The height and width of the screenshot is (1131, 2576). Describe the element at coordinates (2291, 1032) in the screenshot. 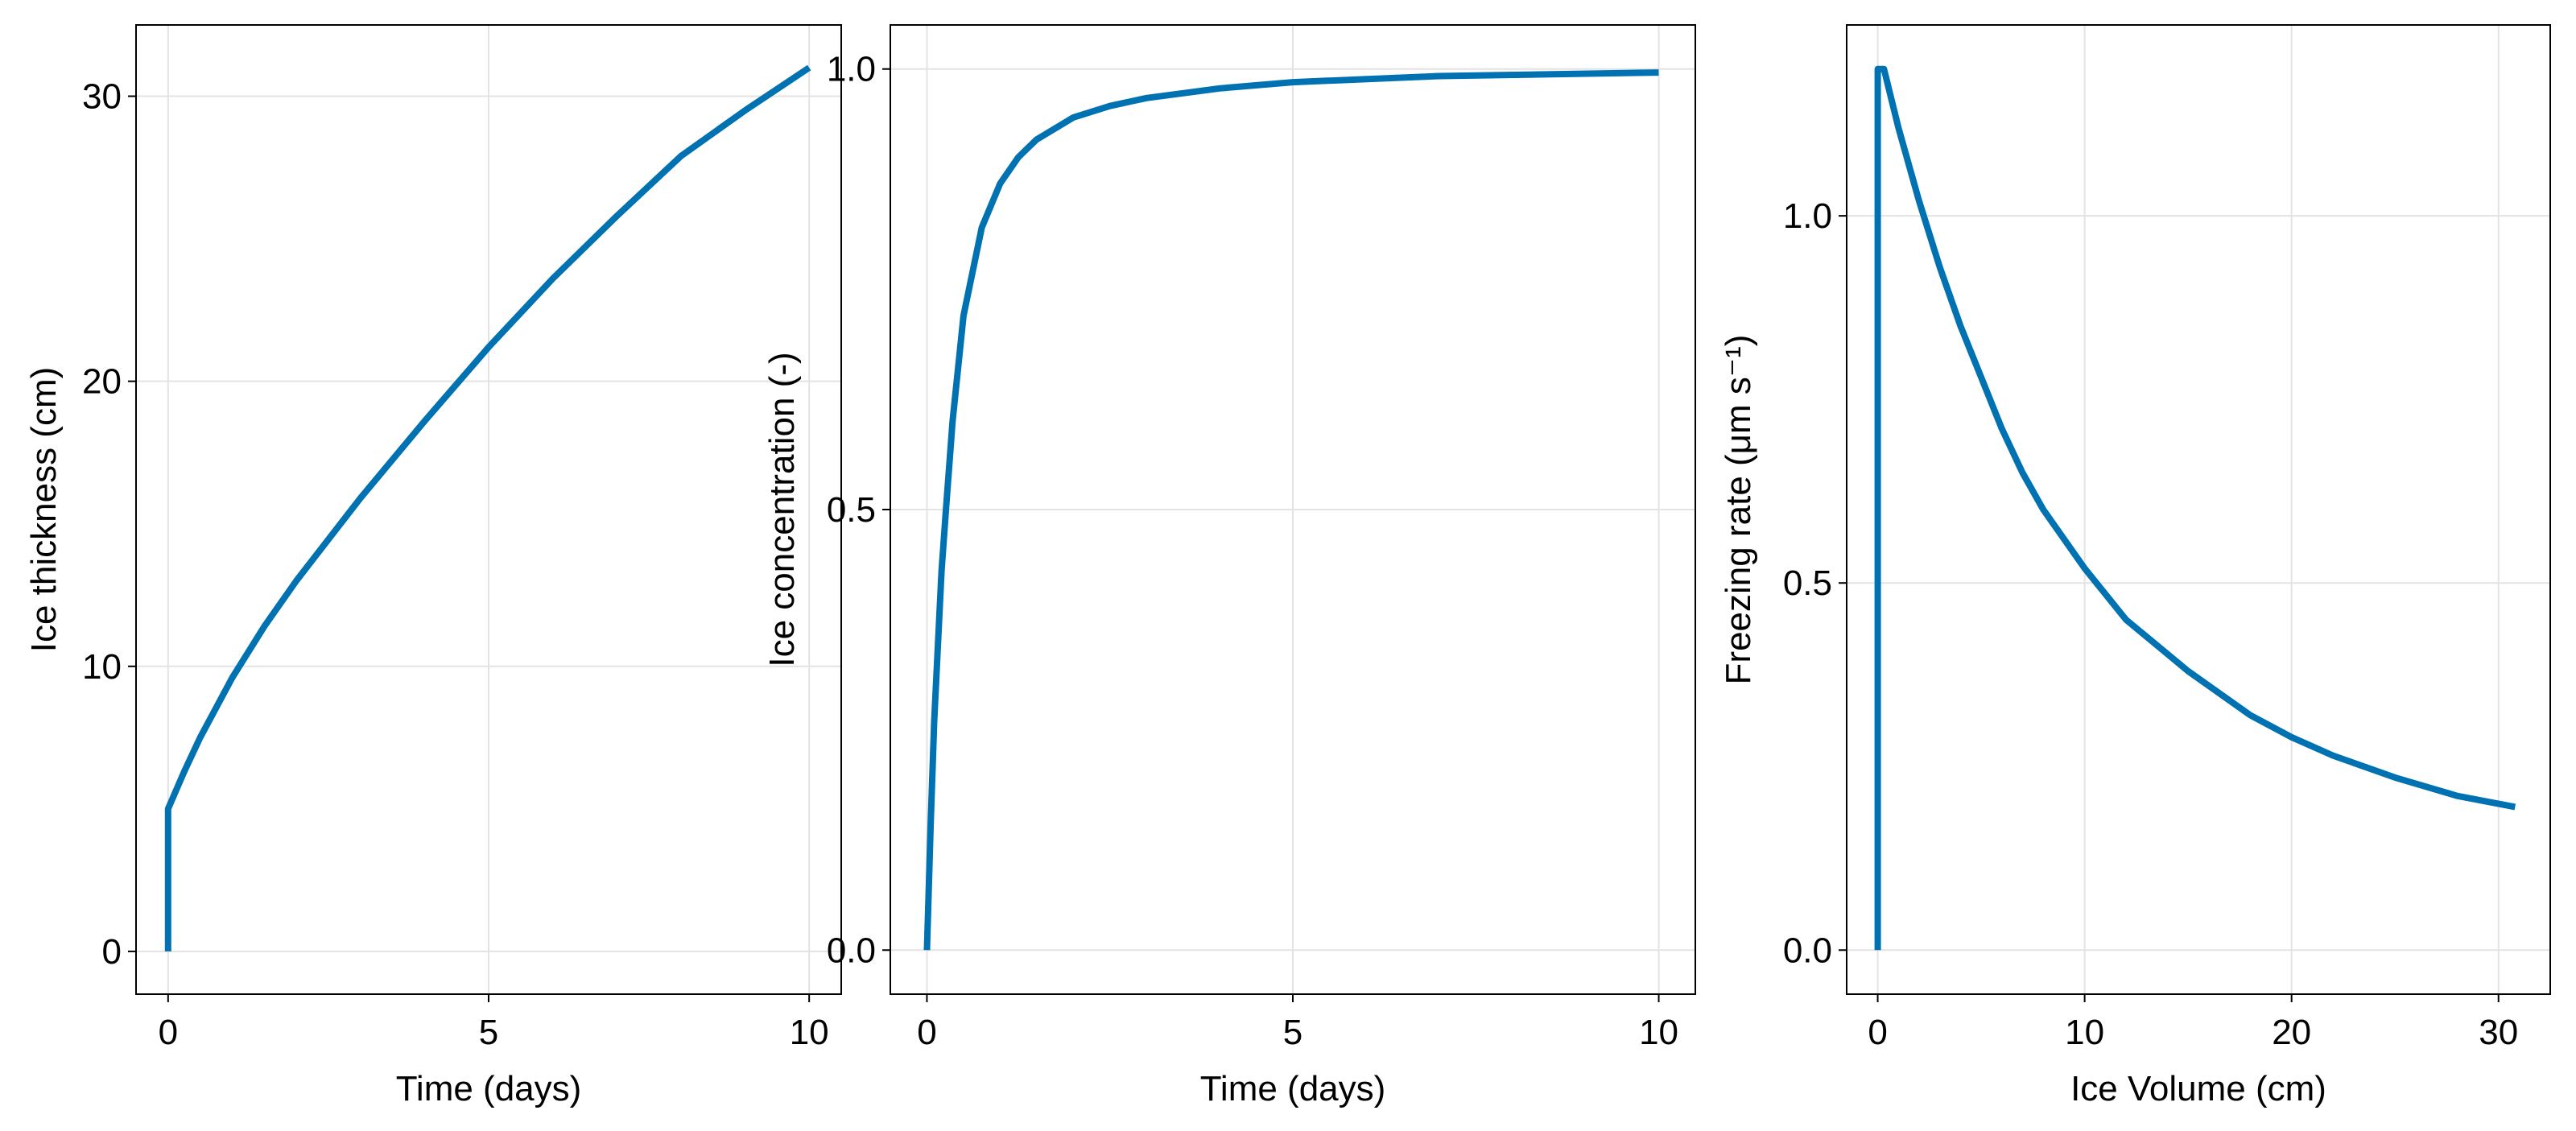

I see `x-tick-label: 20` at that location.